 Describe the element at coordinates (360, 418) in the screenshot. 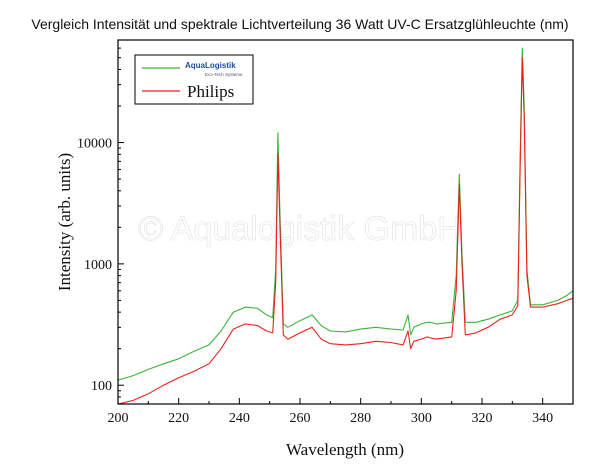

I see `x-tick-label: 280` at that location.